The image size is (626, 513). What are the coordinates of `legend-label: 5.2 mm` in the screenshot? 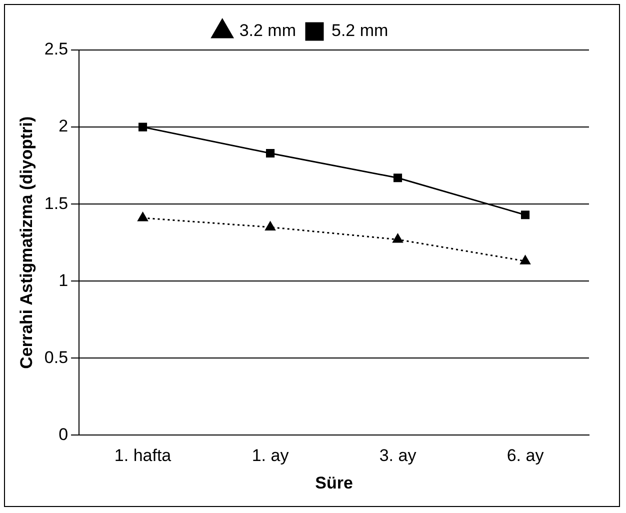 It's located at (360, 30).